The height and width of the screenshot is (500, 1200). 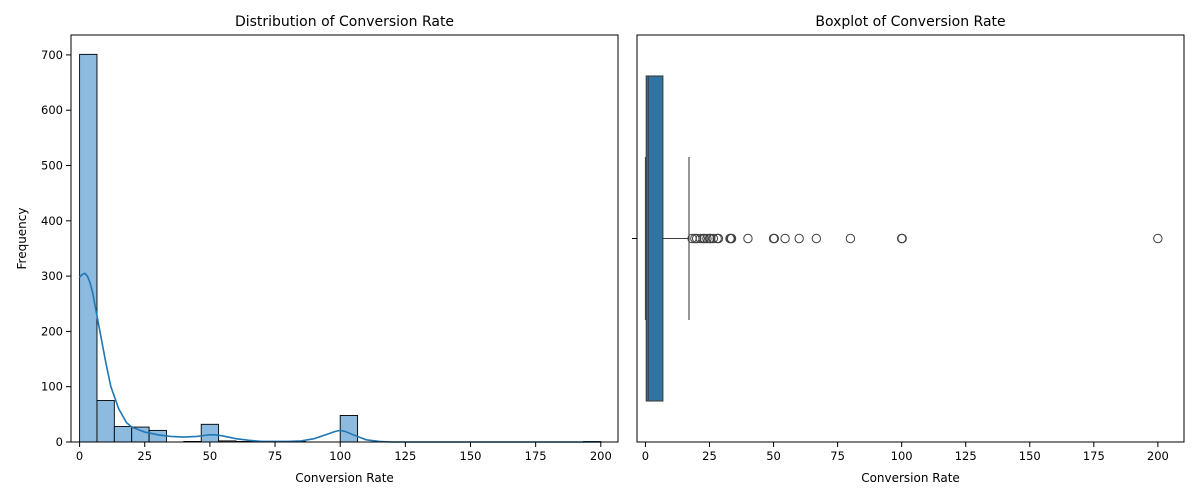 I want to click on boxplot-x-ticks: 0 25 50 75 100 125 150 175 200, so click(x=905, y=452).